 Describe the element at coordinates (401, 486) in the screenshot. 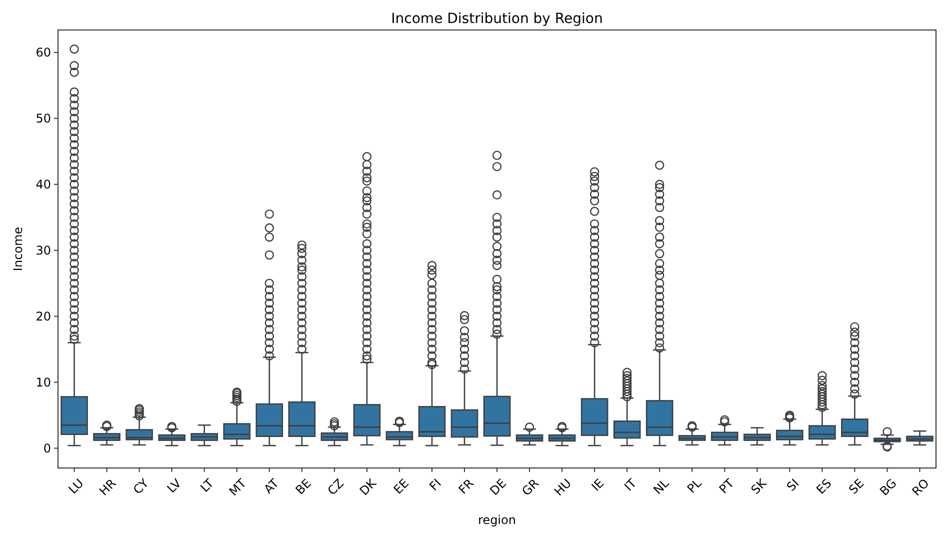

I see `x-tick-label: EE` at that location.